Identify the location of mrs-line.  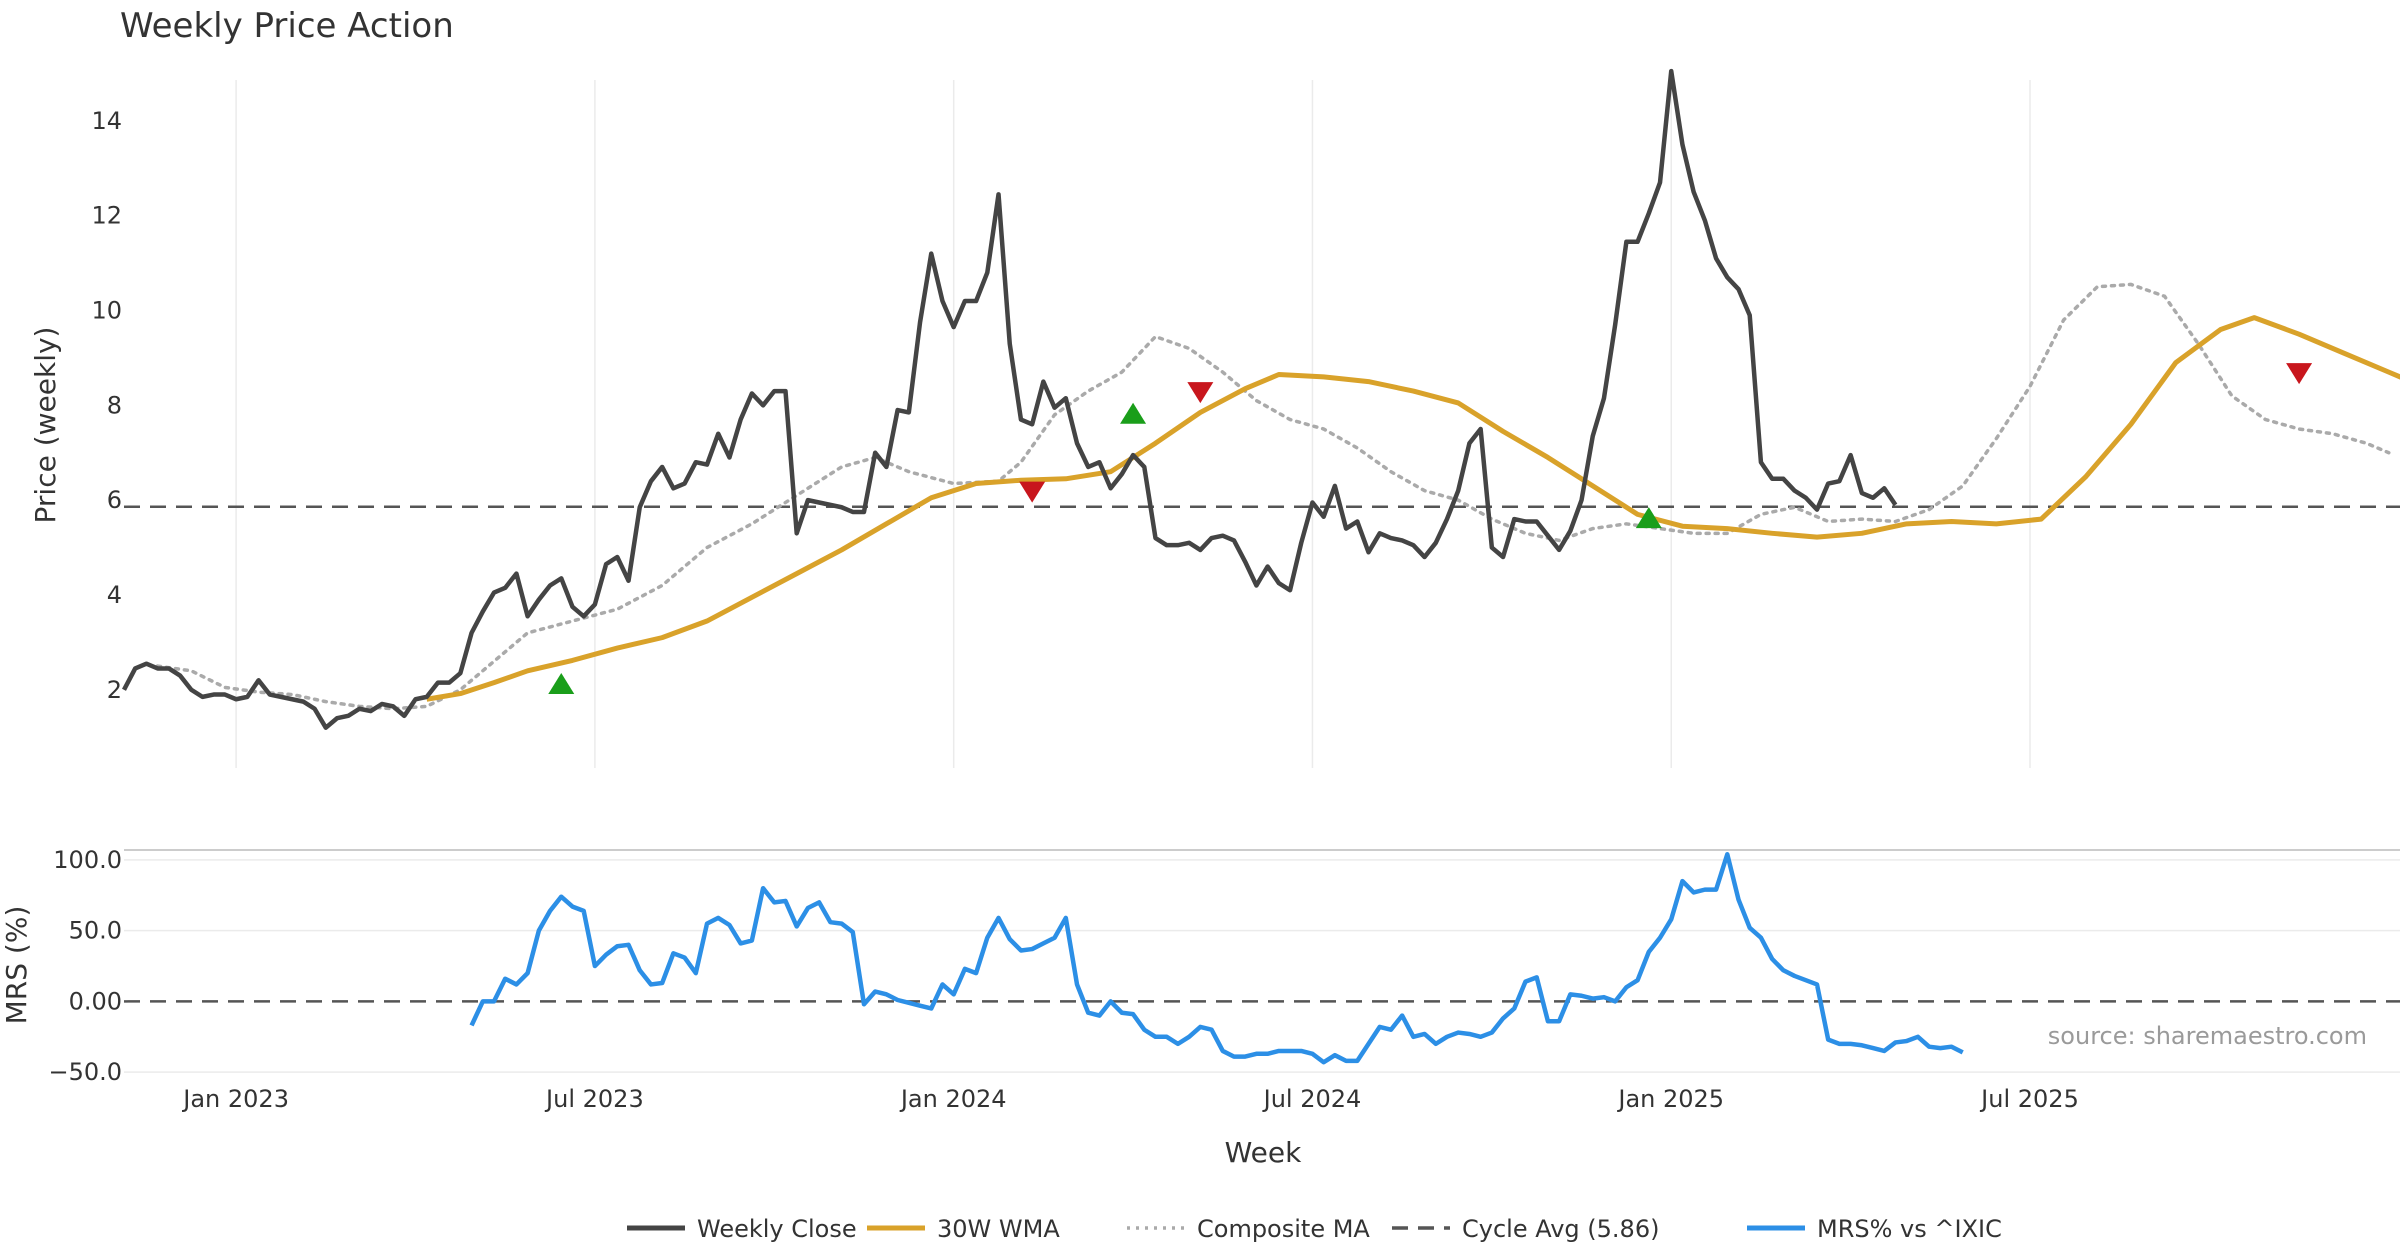
(1216, 958).